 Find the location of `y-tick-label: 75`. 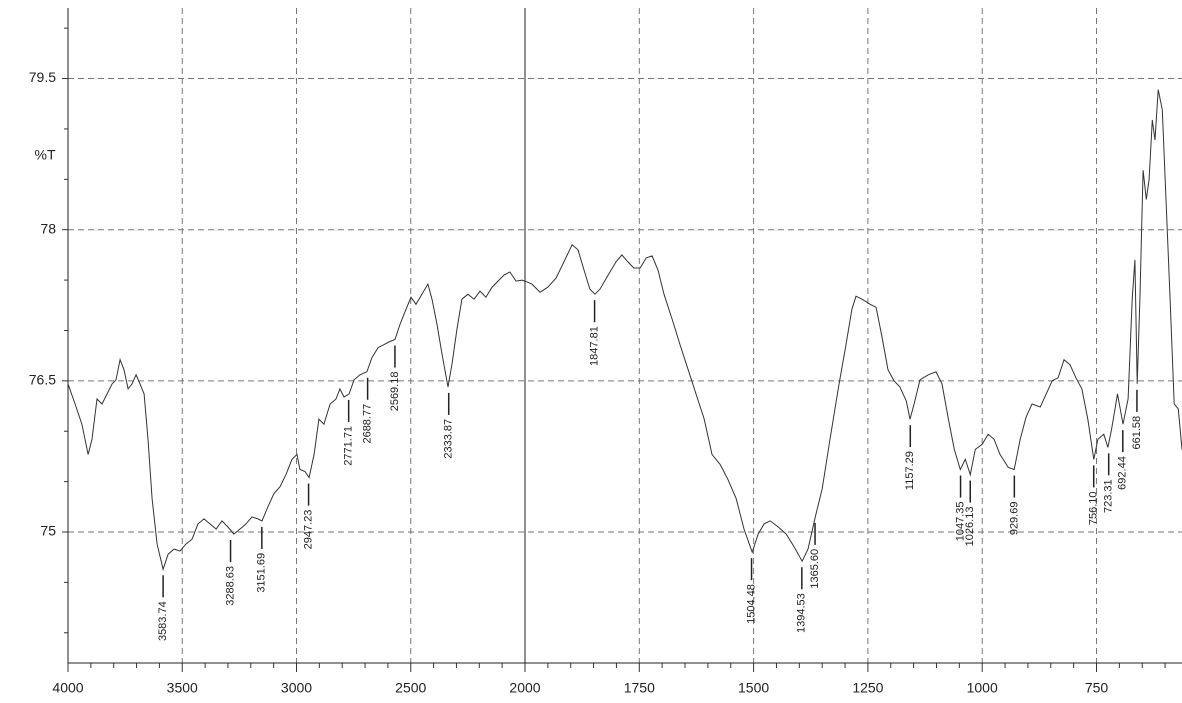

y-tick-label: 75 is located at coordinates (48, 531).